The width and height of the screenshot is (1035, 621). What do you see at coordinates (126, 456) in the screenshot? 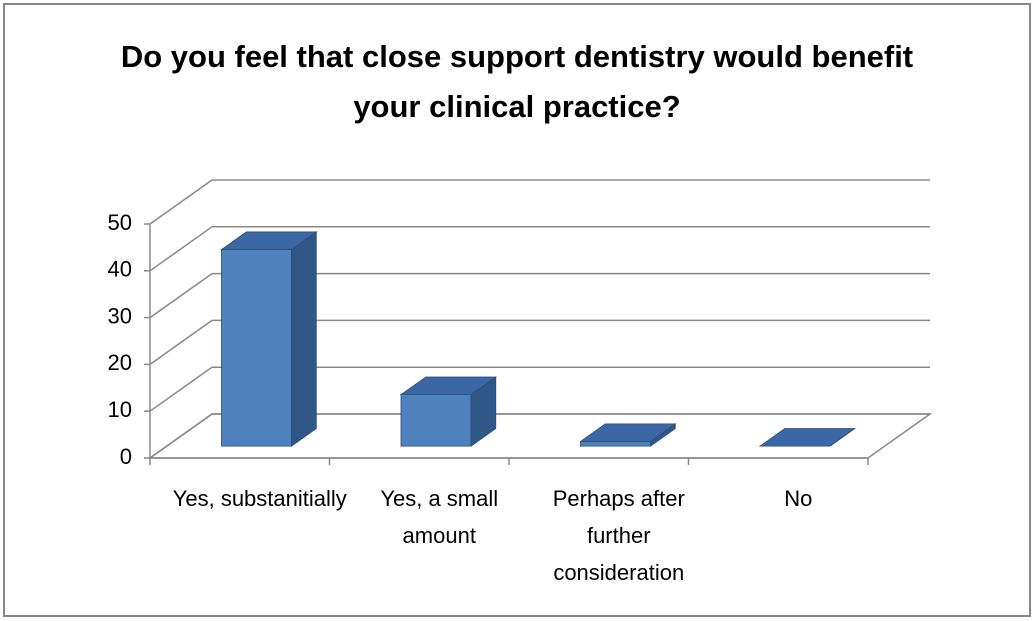
I see `y-tick-label: 0` at bounding box center [126, 456].